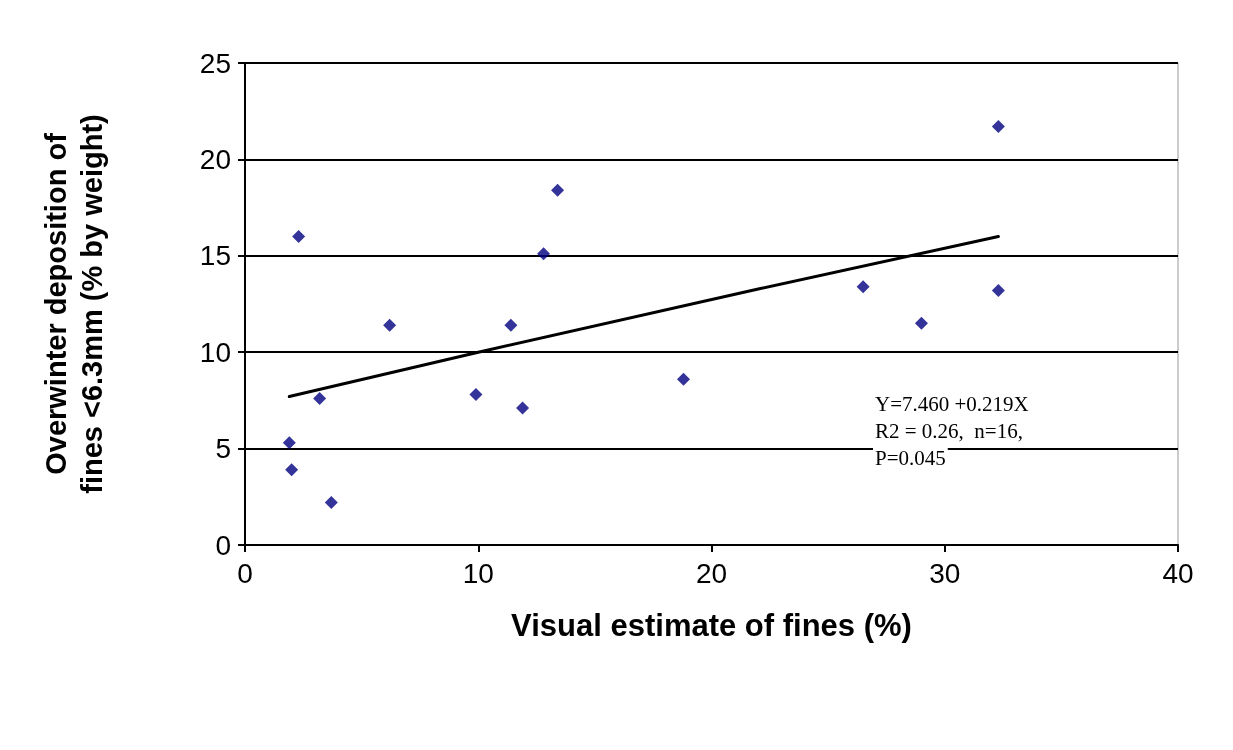  What do you see at coordinates (215, 256) in the screenshot?
I see `y-tick-label: 15` at bounding box center [215, 256].